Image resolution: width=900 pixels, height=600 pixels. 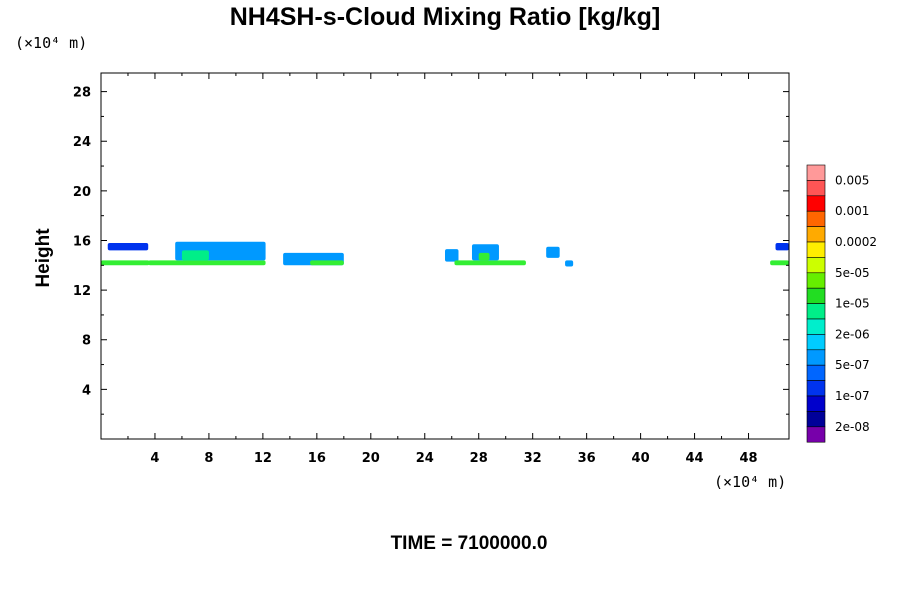 I want to click on y-tick-label-5: 24, so click(x=82, y=142).